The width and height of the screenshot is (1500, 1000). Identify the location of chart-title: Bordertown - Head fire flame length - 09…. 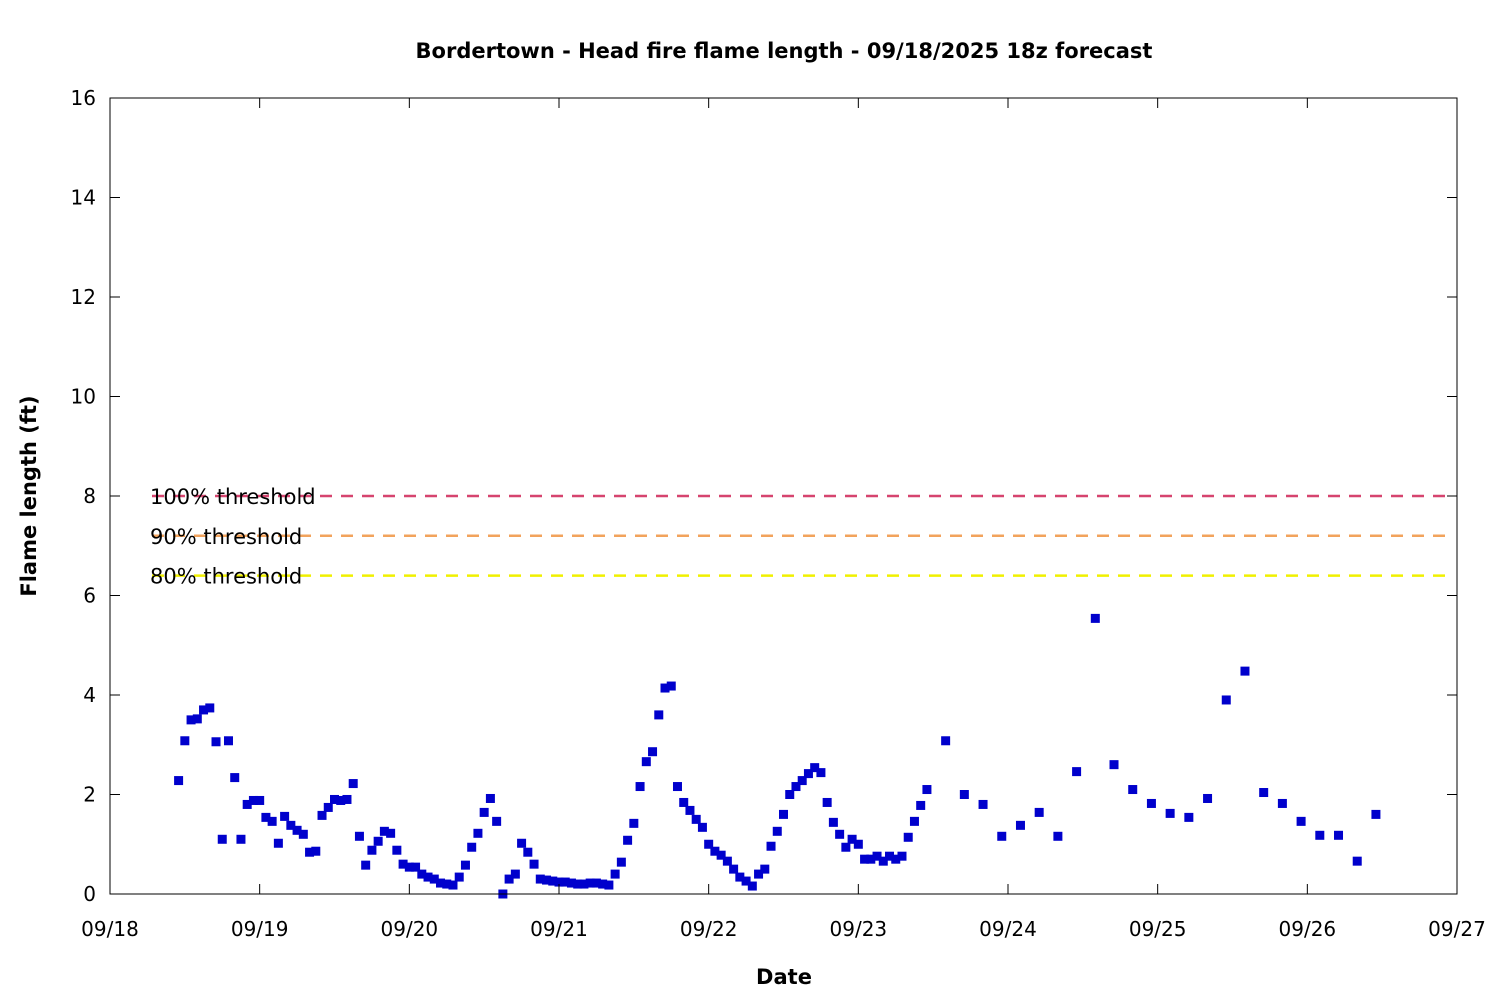
(784, 51).